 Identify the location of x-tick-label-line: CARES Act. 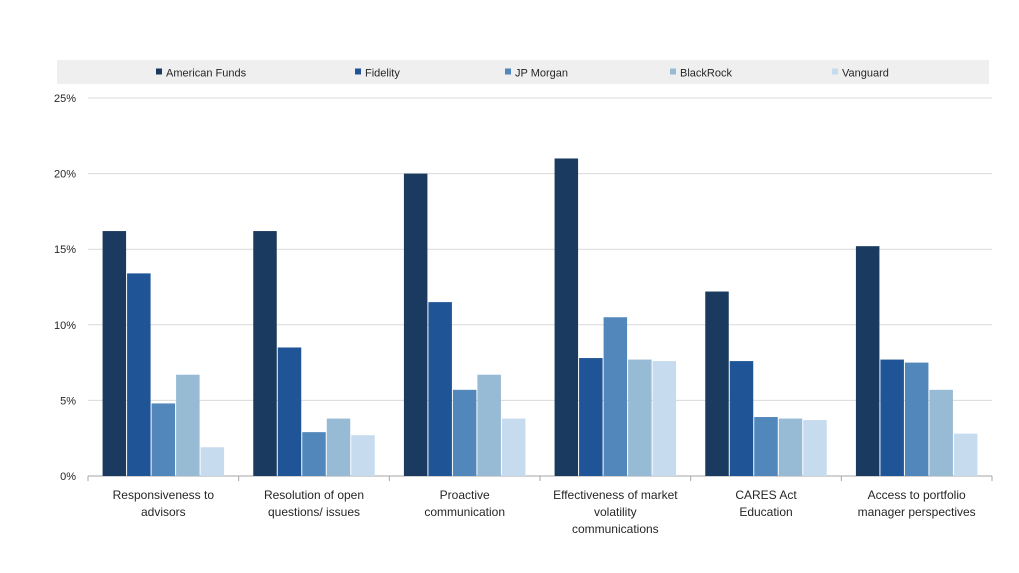
(766, 495).